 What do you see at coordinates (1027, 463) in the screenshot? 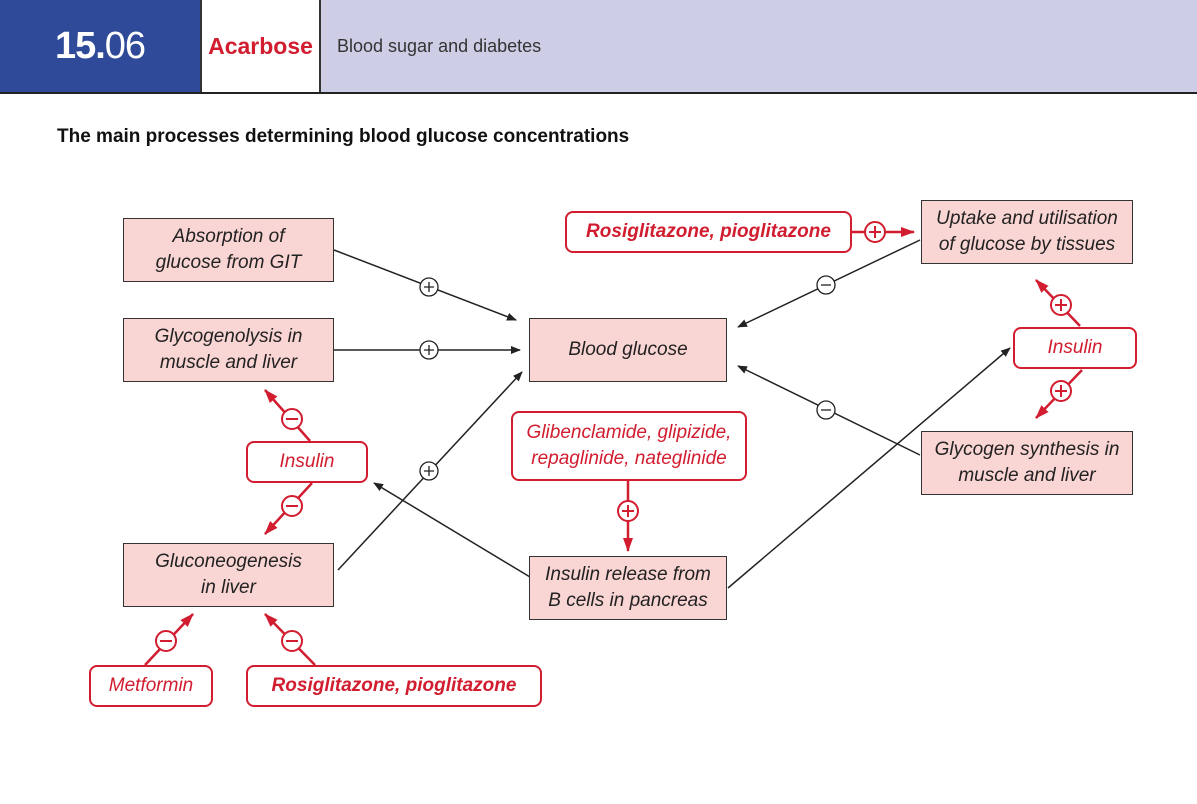
I see `box-glycogen-synthesis: Glycogen synthesis in muscle and liver` at bounding box center [1027, 463].